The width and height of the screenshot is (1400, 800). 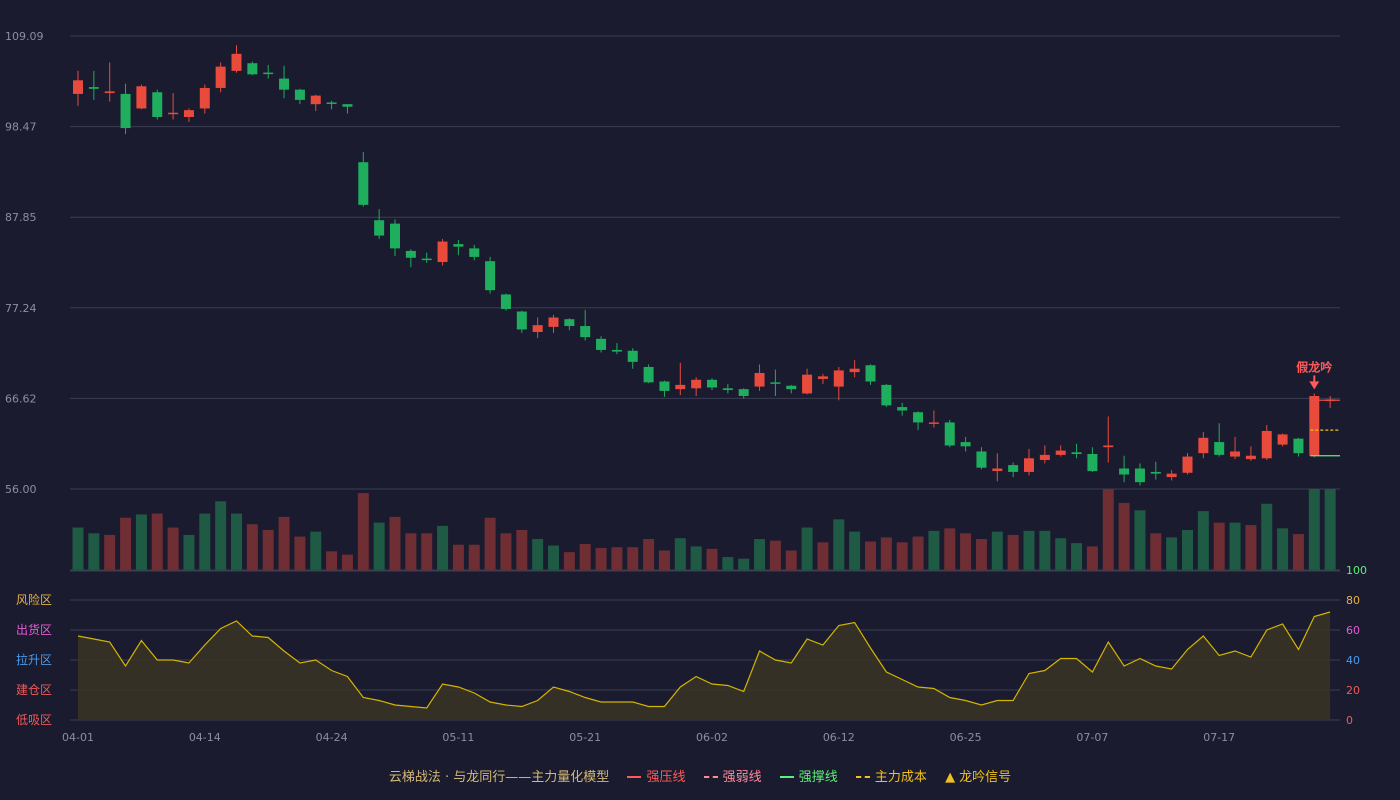 I want to click on price-tick-label: 56.00, so click(x=21, y=489).